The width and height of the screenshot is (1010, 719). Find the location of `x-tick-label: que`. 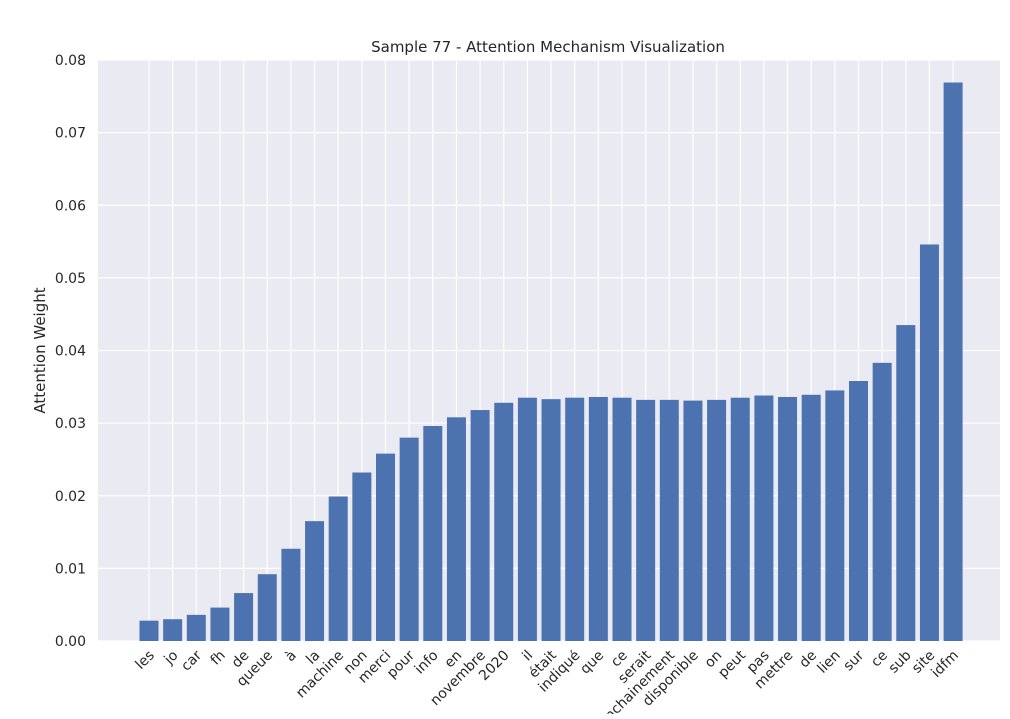

x-tick-label: que is located at coordinates (592, 663).